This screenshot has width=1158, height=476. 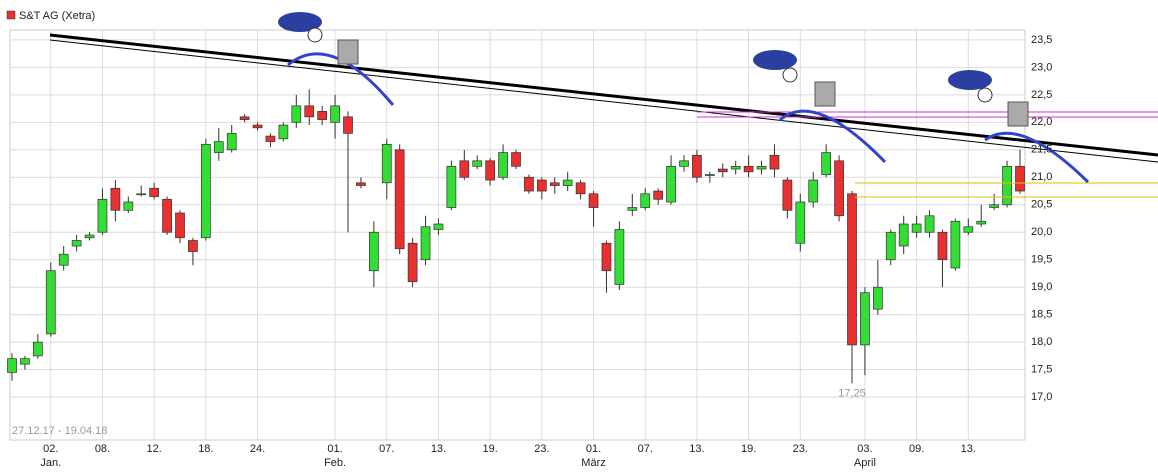 I want to click on x-tick-label: 09., so click(x=916, y=449).